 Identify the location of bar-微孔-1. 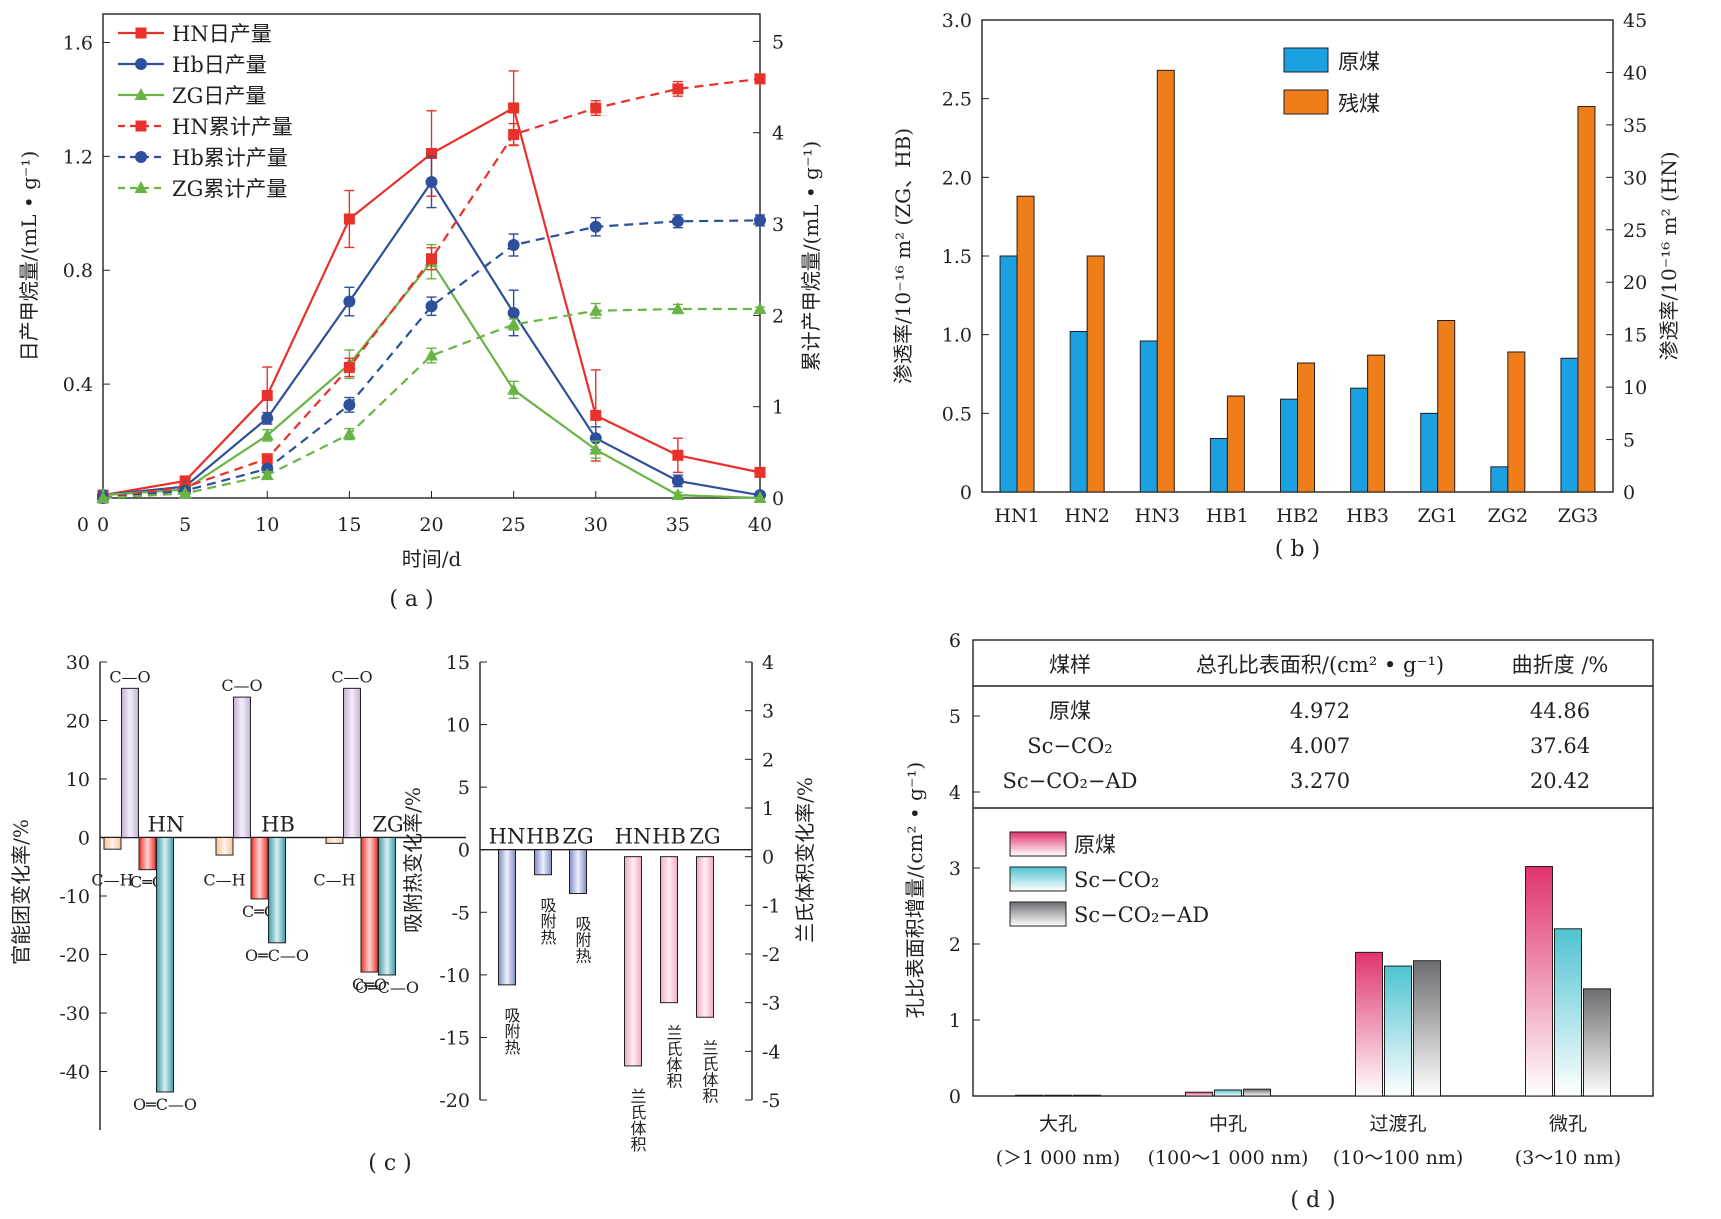
(1568, 1012).